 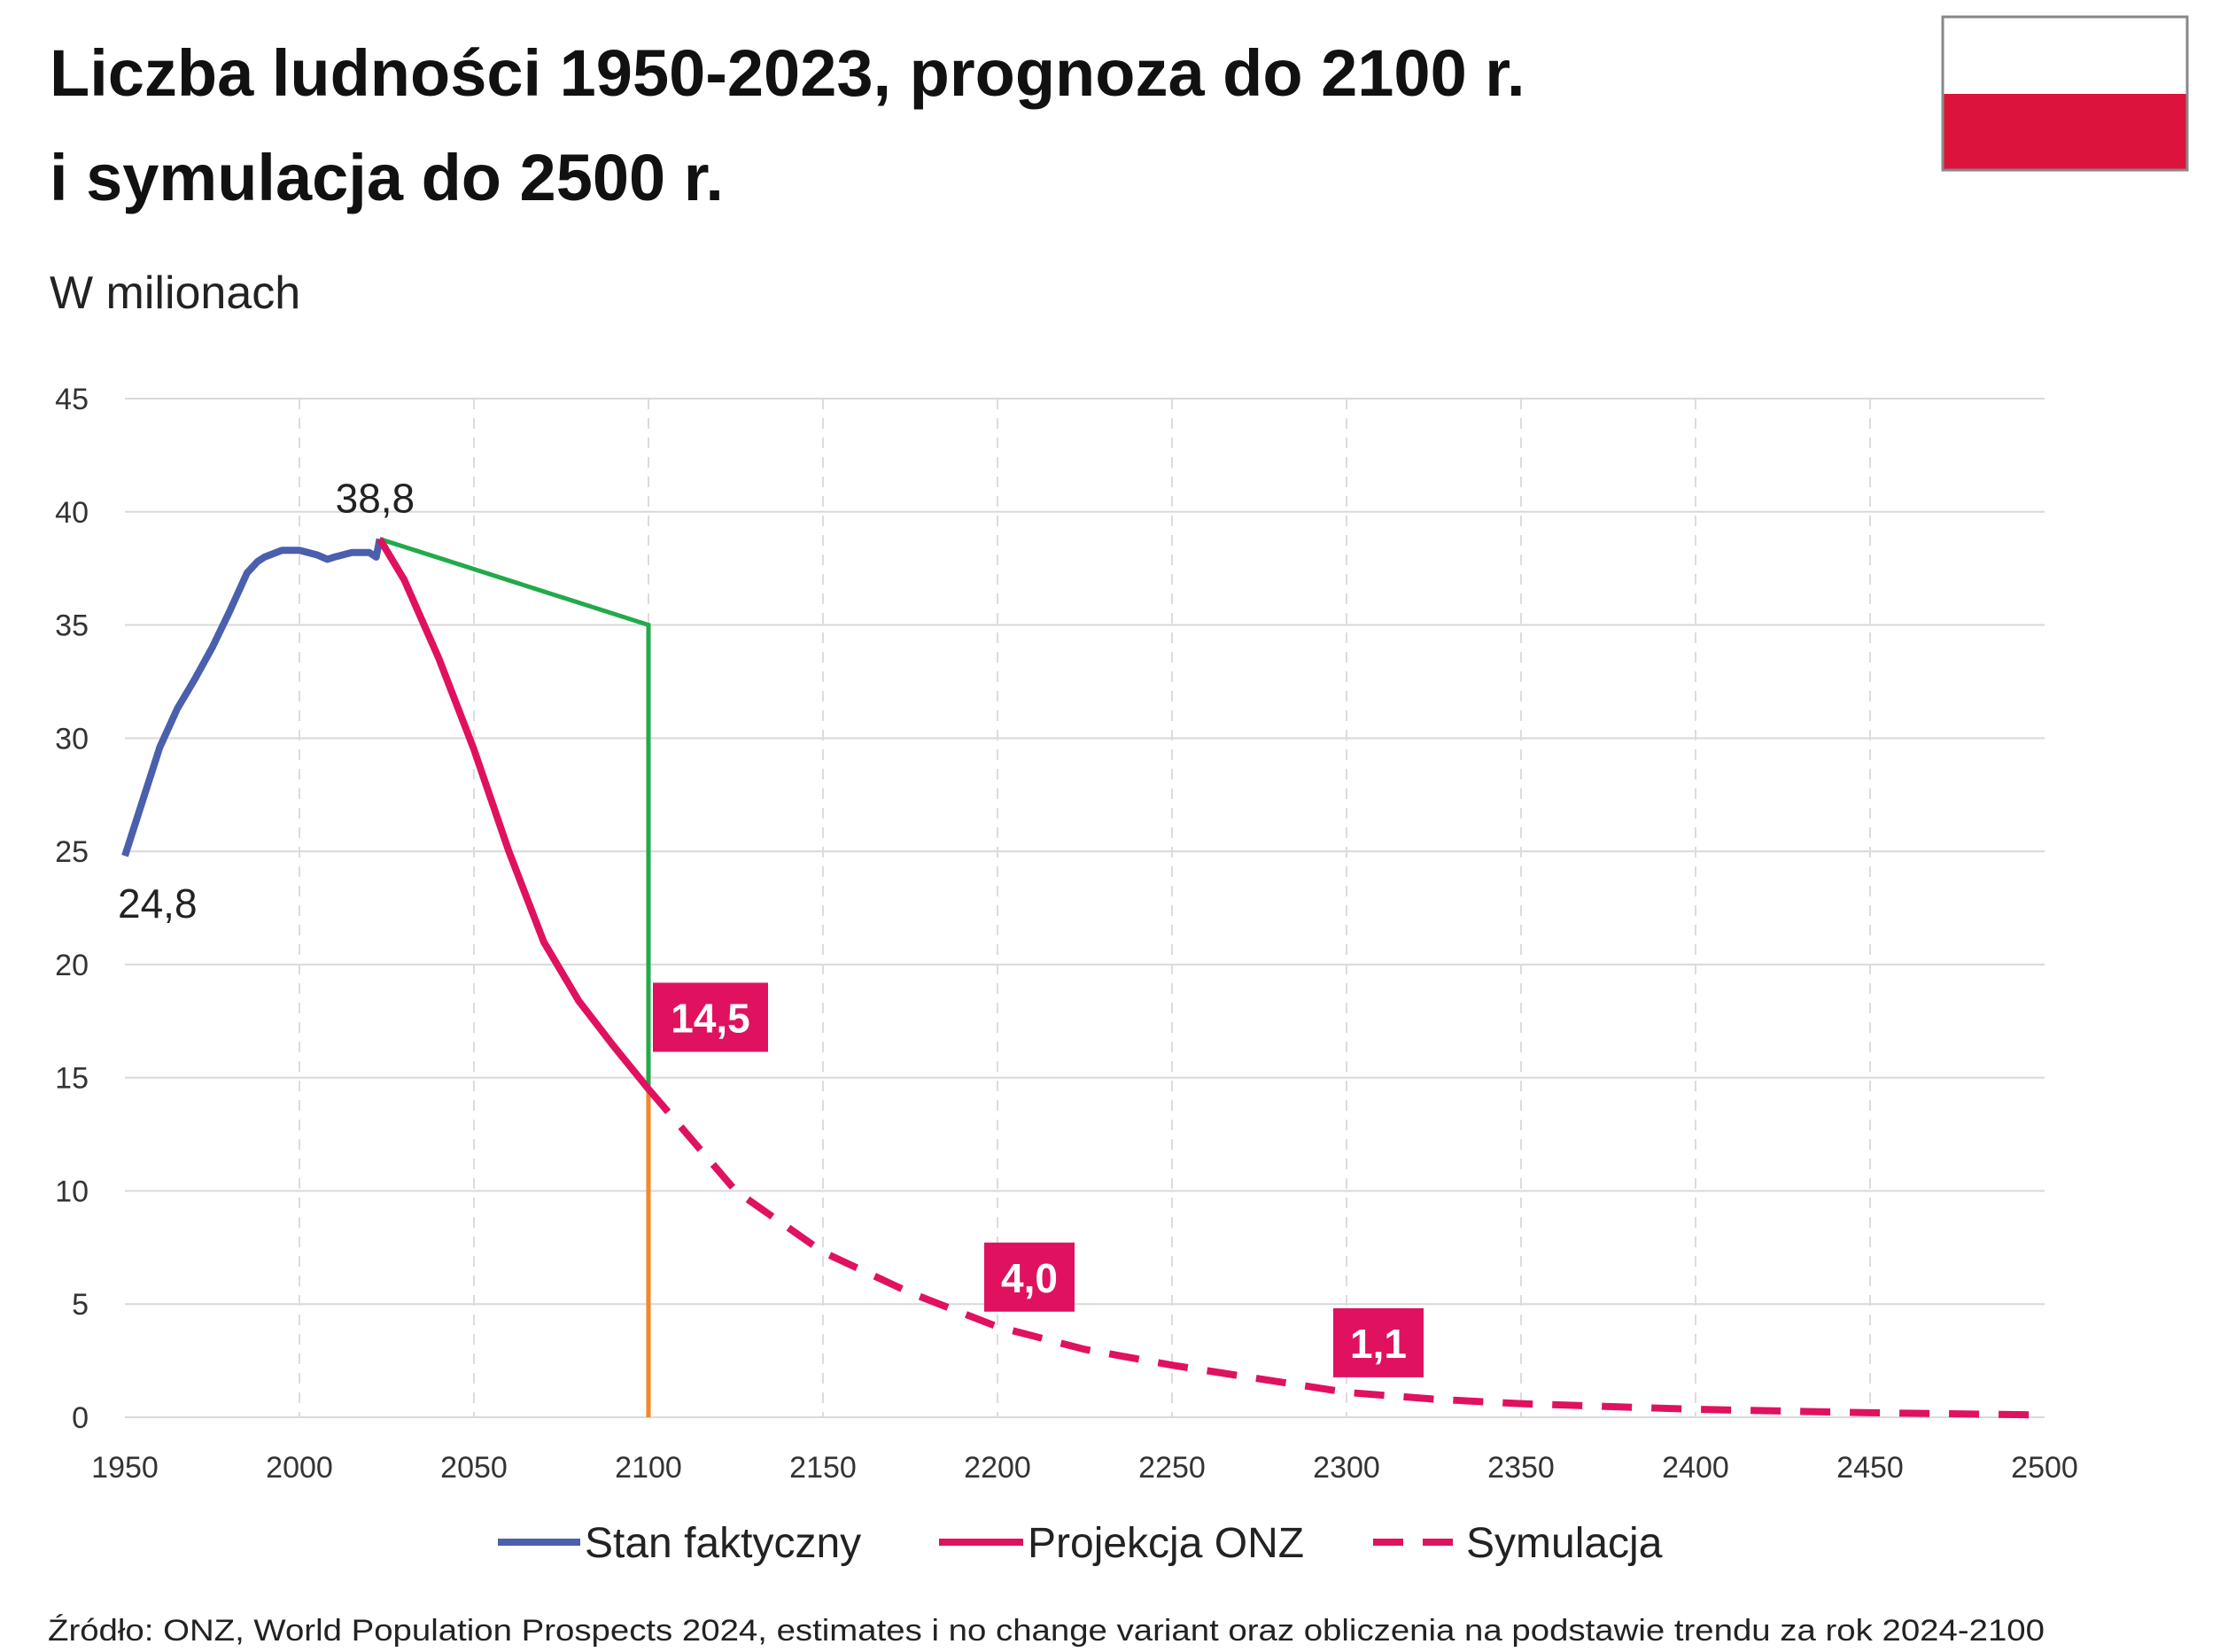 What do you see at coordinates (80, 1305) in the screenshot?
I see `y-tick-label: 5` at bounding box center [80, 1305].